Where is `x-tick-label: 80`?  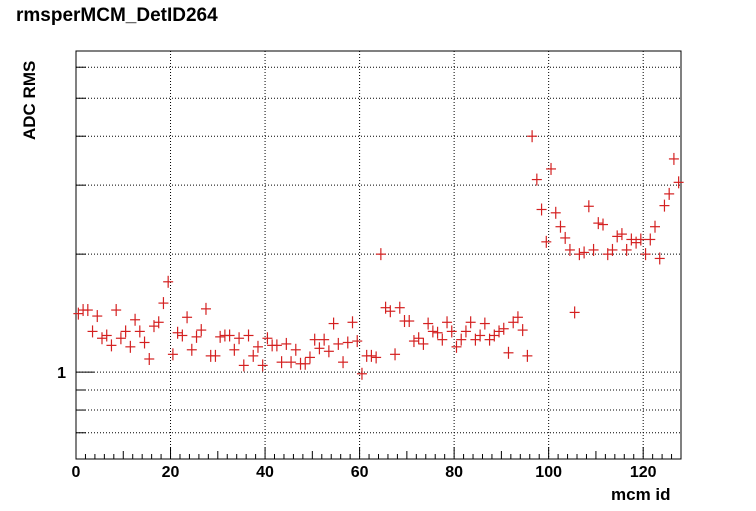
x-tick-label: 80 is located at coordinates (454, 472).